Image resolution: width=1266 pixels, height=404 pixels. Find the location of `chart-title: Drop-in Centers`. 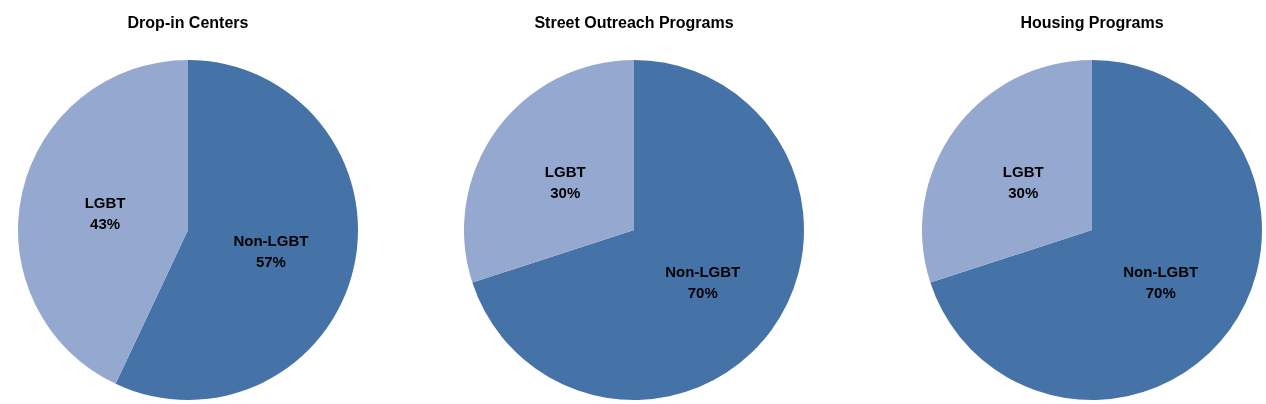

chart-title: Drop-in Centers is located at coordinates (188, 22).